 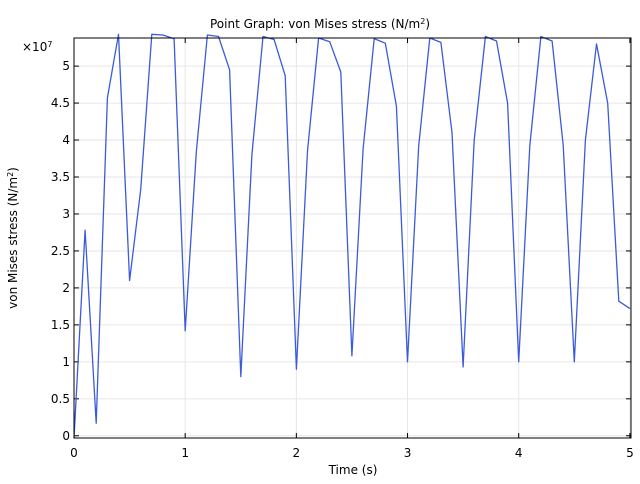 I want to click on x-axis-label: Time (s), so click(x=353, y=470).